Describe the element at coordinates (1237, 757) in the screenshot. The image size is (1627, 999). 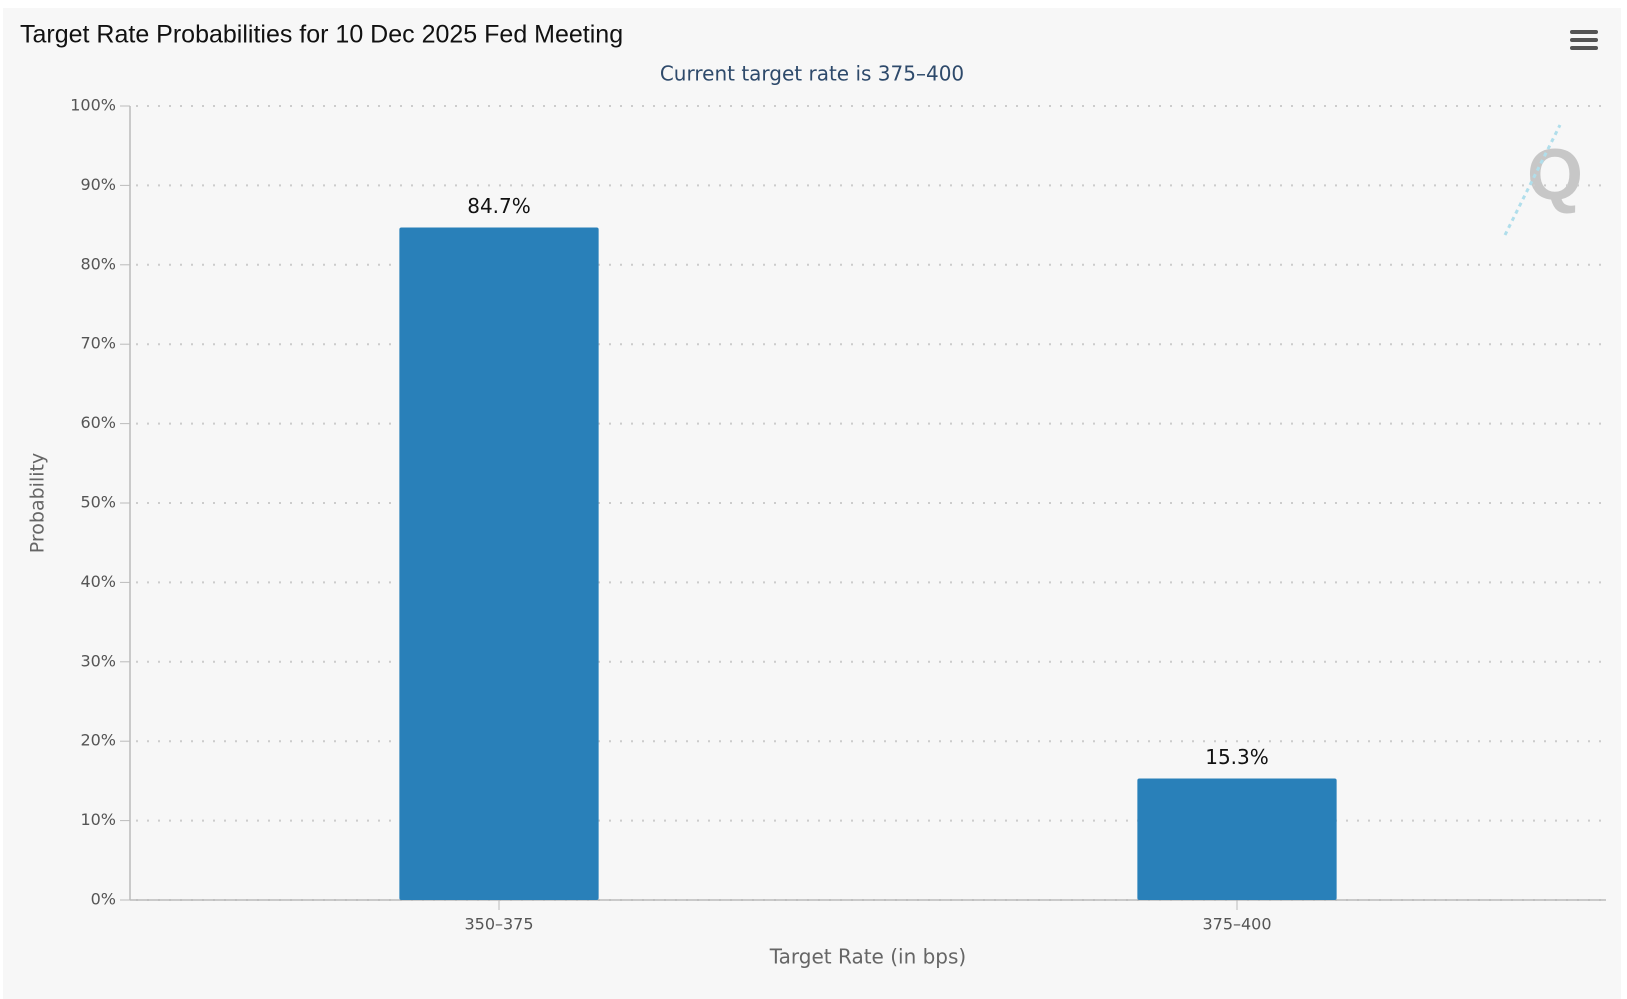
I see `data-label: 15.3%` at that location.